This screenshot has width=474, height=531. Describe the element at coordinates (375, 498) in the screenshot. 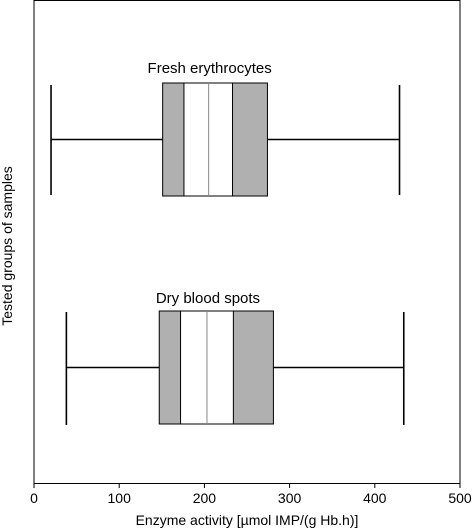

I see `x-tick-label: 400` at that location.